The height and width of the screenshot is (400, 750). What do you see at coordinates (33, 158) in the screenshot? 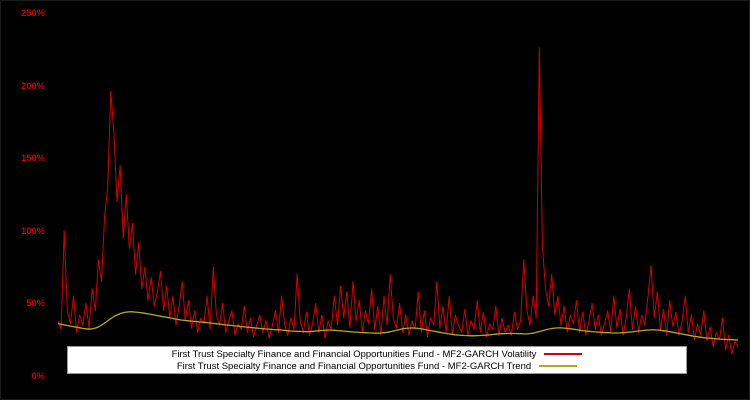
I see `y-tick-label: 150%` at bounding box center [33, 158].